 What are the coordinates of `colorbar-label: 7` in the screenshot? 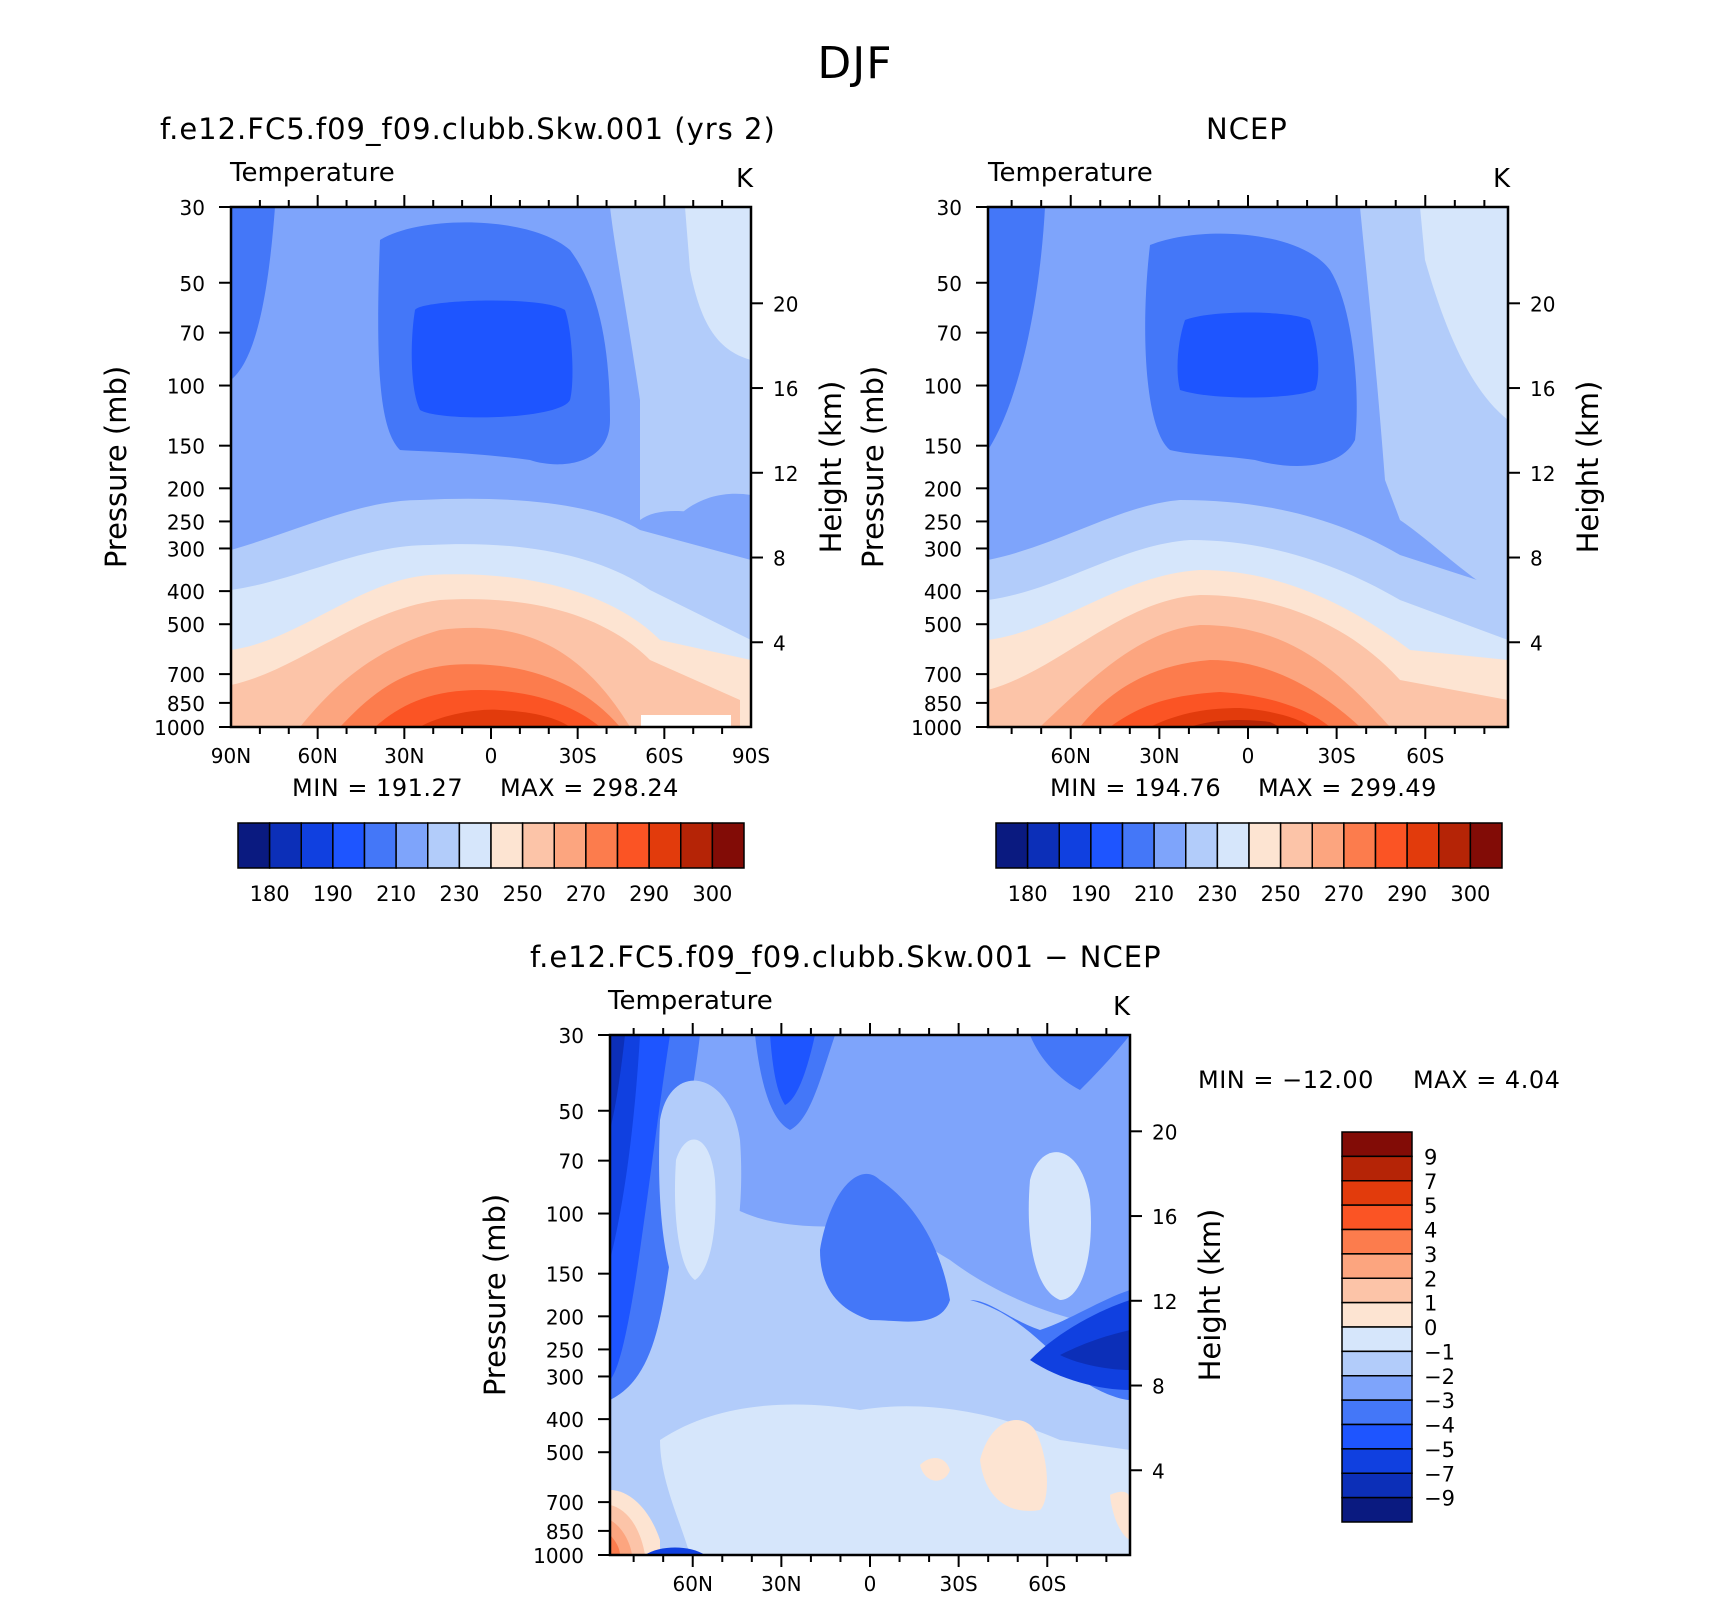 It's located at (1430, 1182).